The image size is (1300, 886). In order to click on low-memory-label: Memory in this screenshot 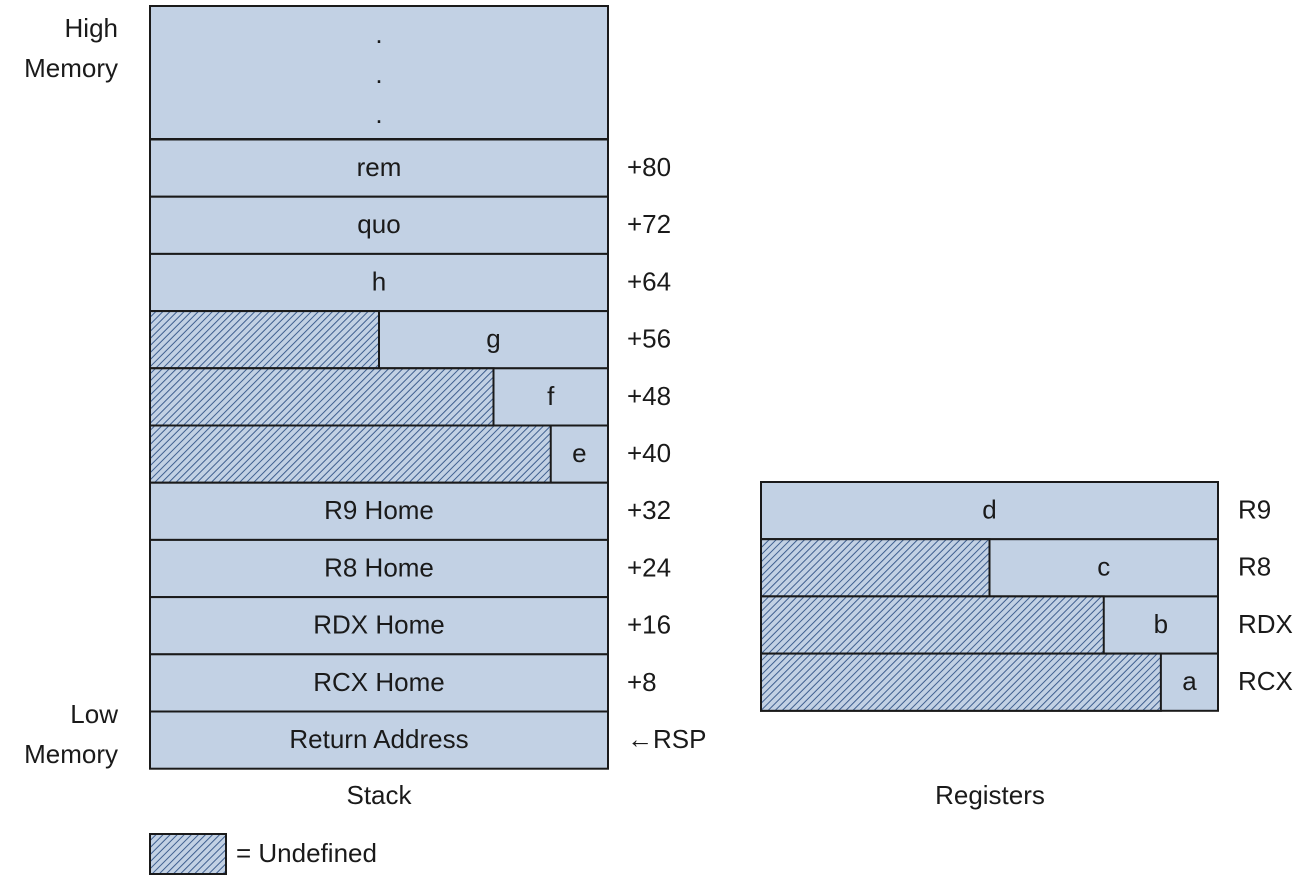, I will do `click(71, 754)`.